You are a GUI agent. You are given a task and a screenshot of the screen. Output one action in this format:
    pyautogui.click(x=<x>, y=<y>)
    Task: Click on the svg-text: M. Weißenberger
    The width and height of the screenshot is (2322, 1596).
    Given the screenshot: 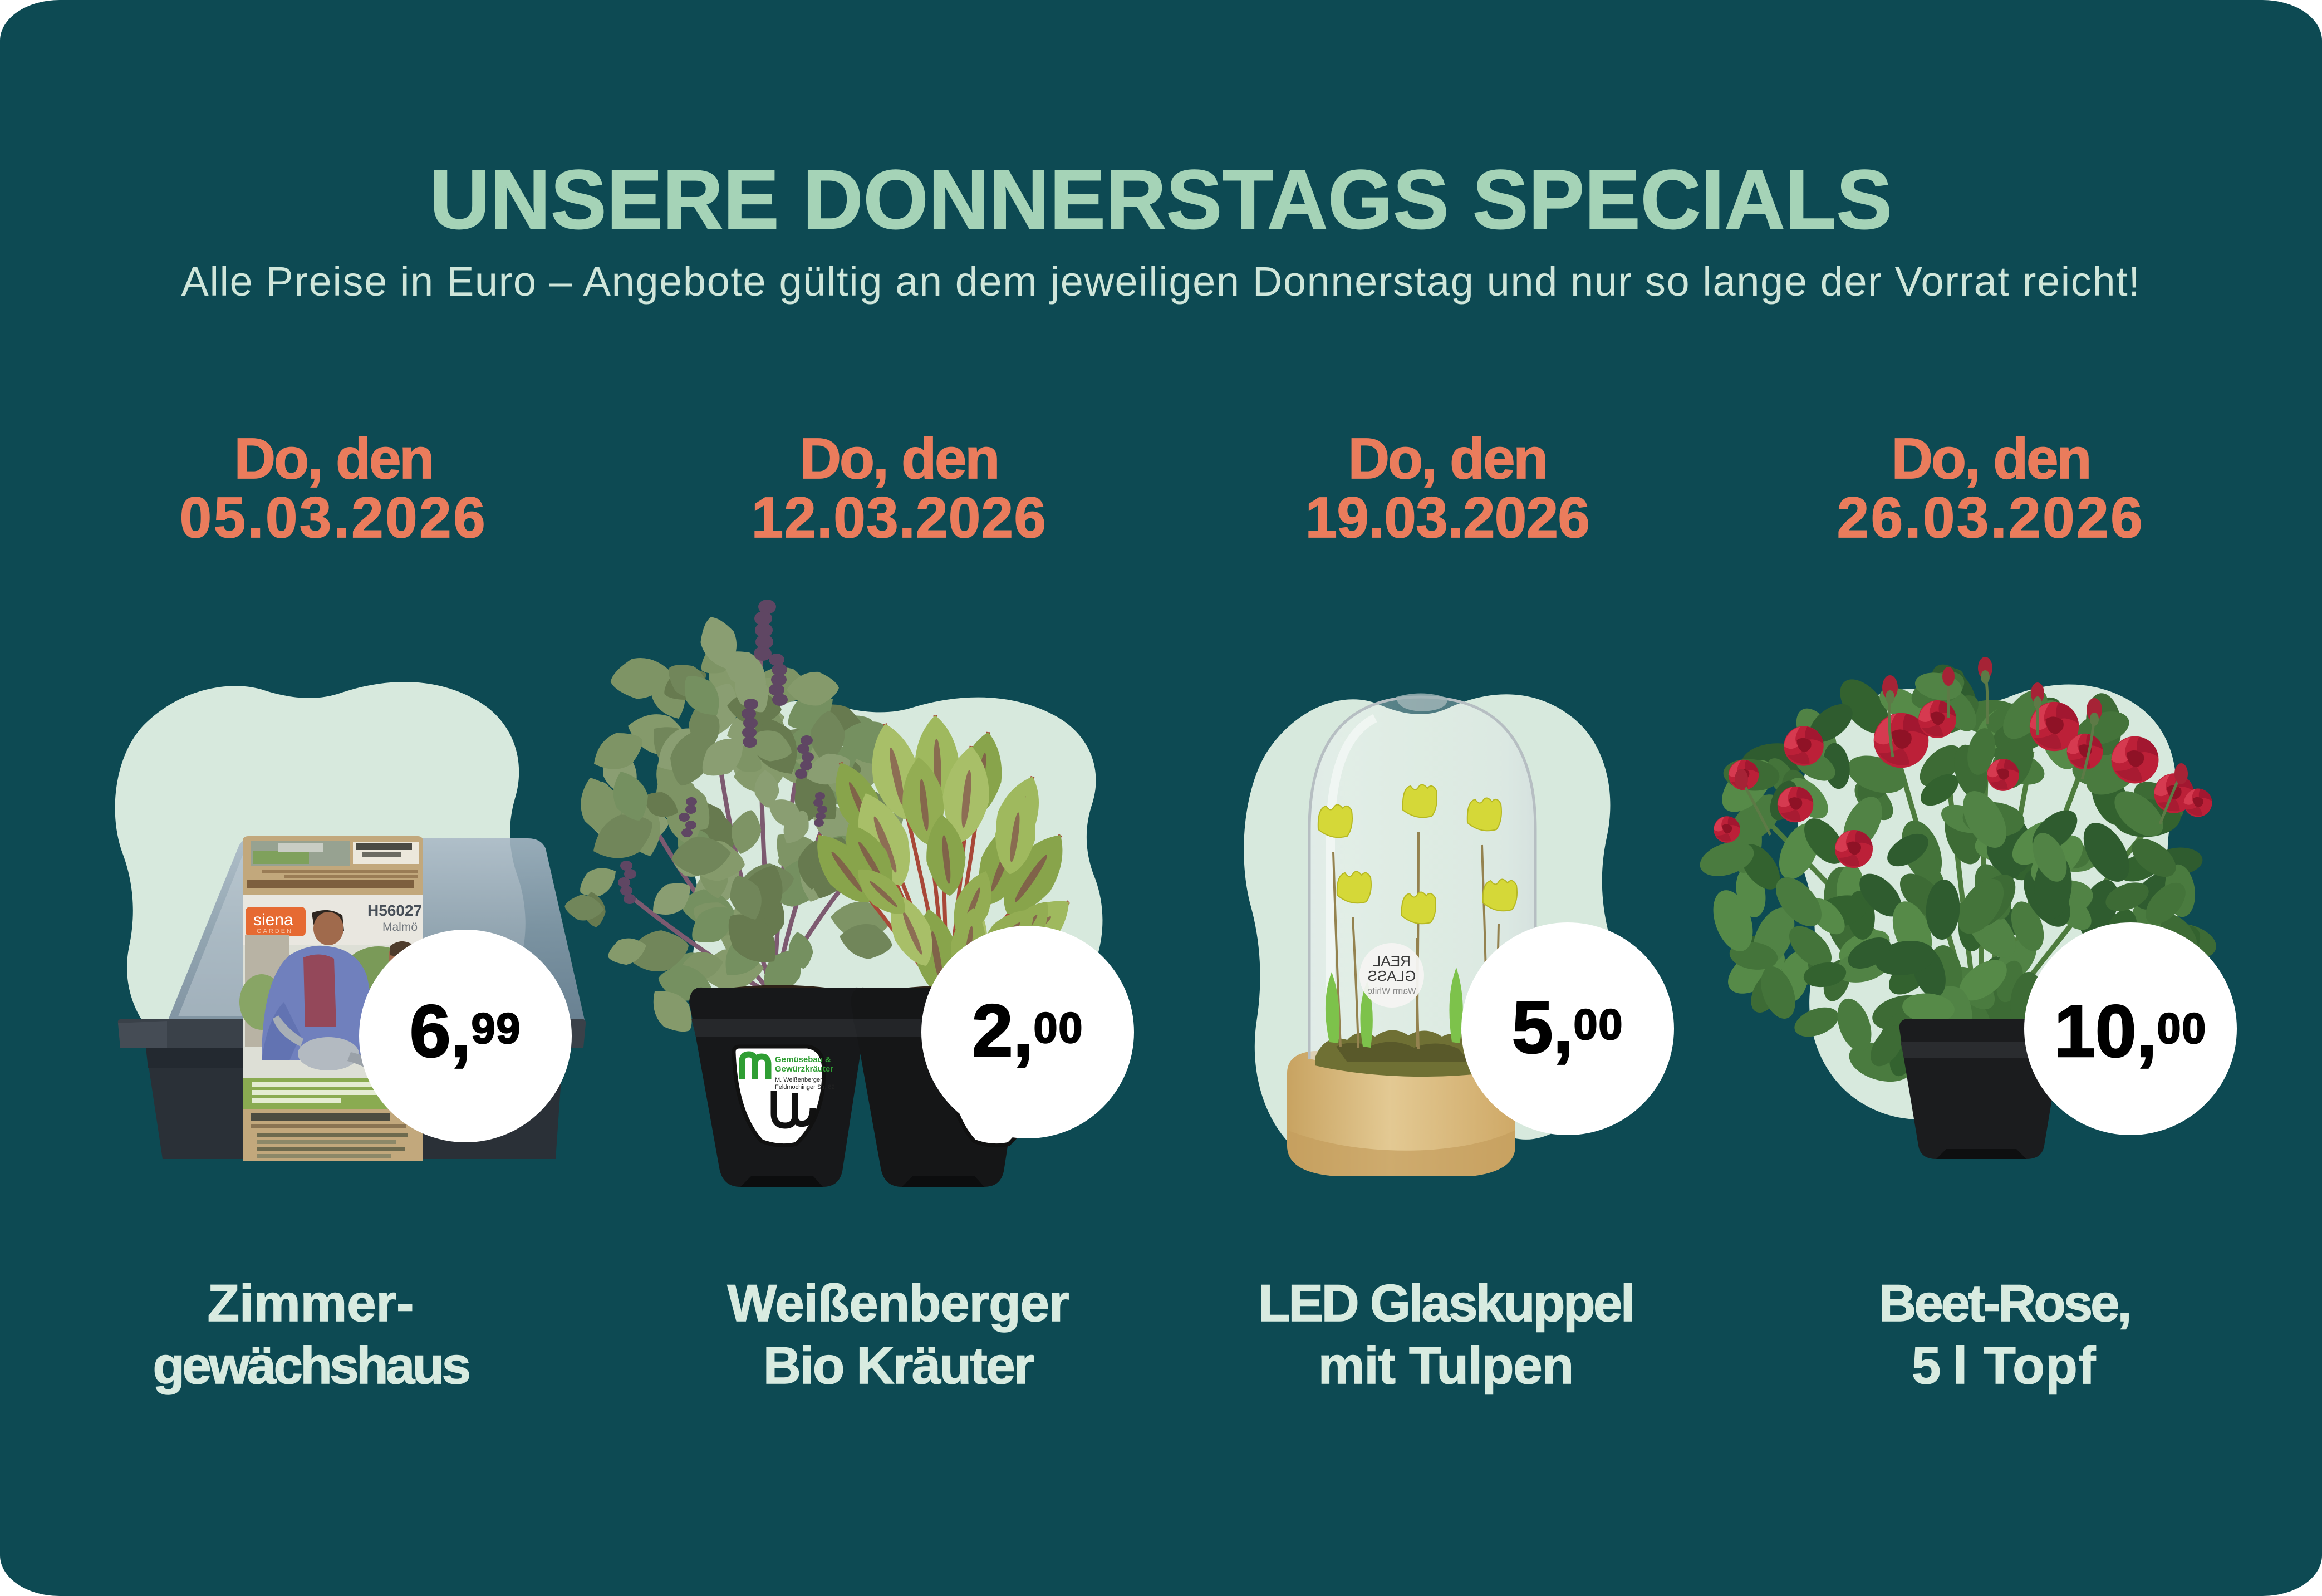 What is the action you would take?
    pyautogui.click(x=798, y=1080)
    